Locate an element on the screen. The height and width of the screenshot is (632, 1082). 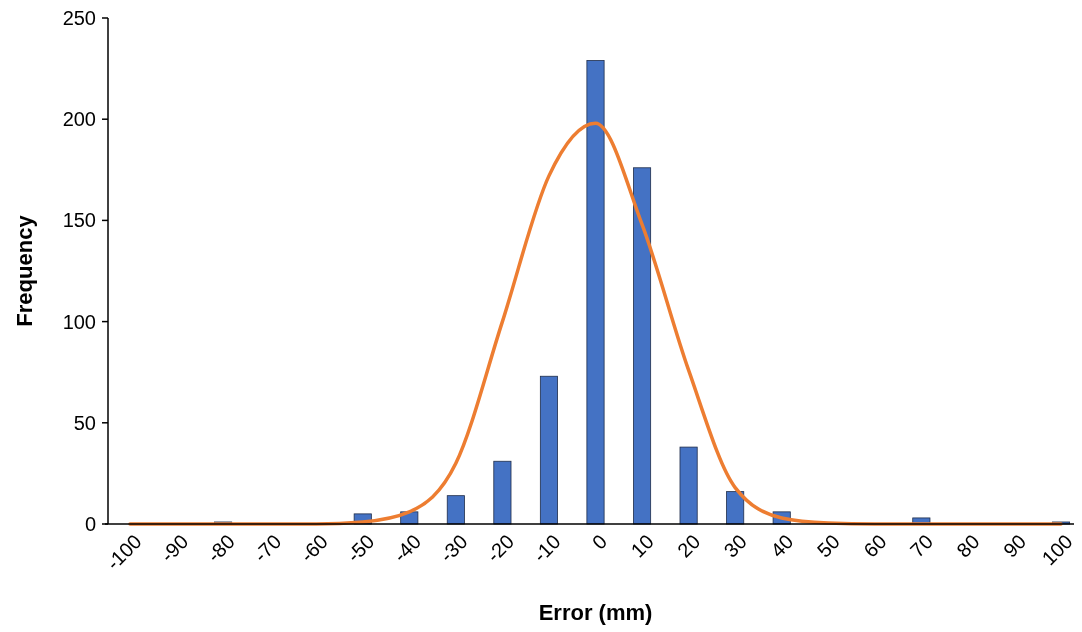
x-tick-label: 10 is located at coordinates (642, 546).